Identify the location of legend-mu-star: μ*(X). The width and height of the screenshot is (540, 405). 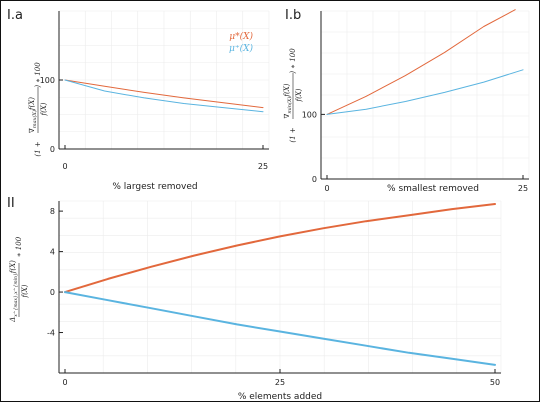
(241, 36).